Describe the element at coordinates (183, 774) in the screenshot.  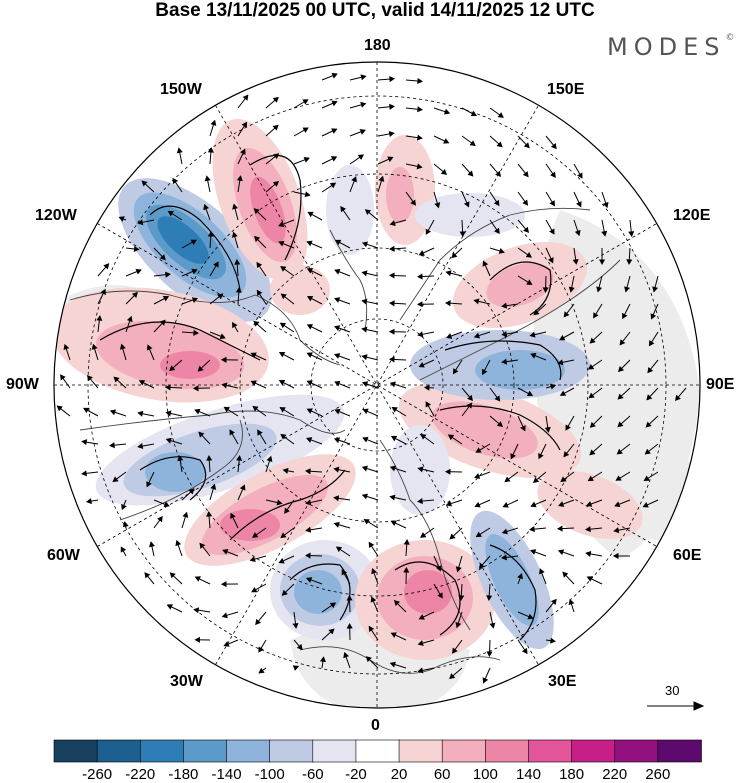
I see `colorbar-label: -180` at that location.